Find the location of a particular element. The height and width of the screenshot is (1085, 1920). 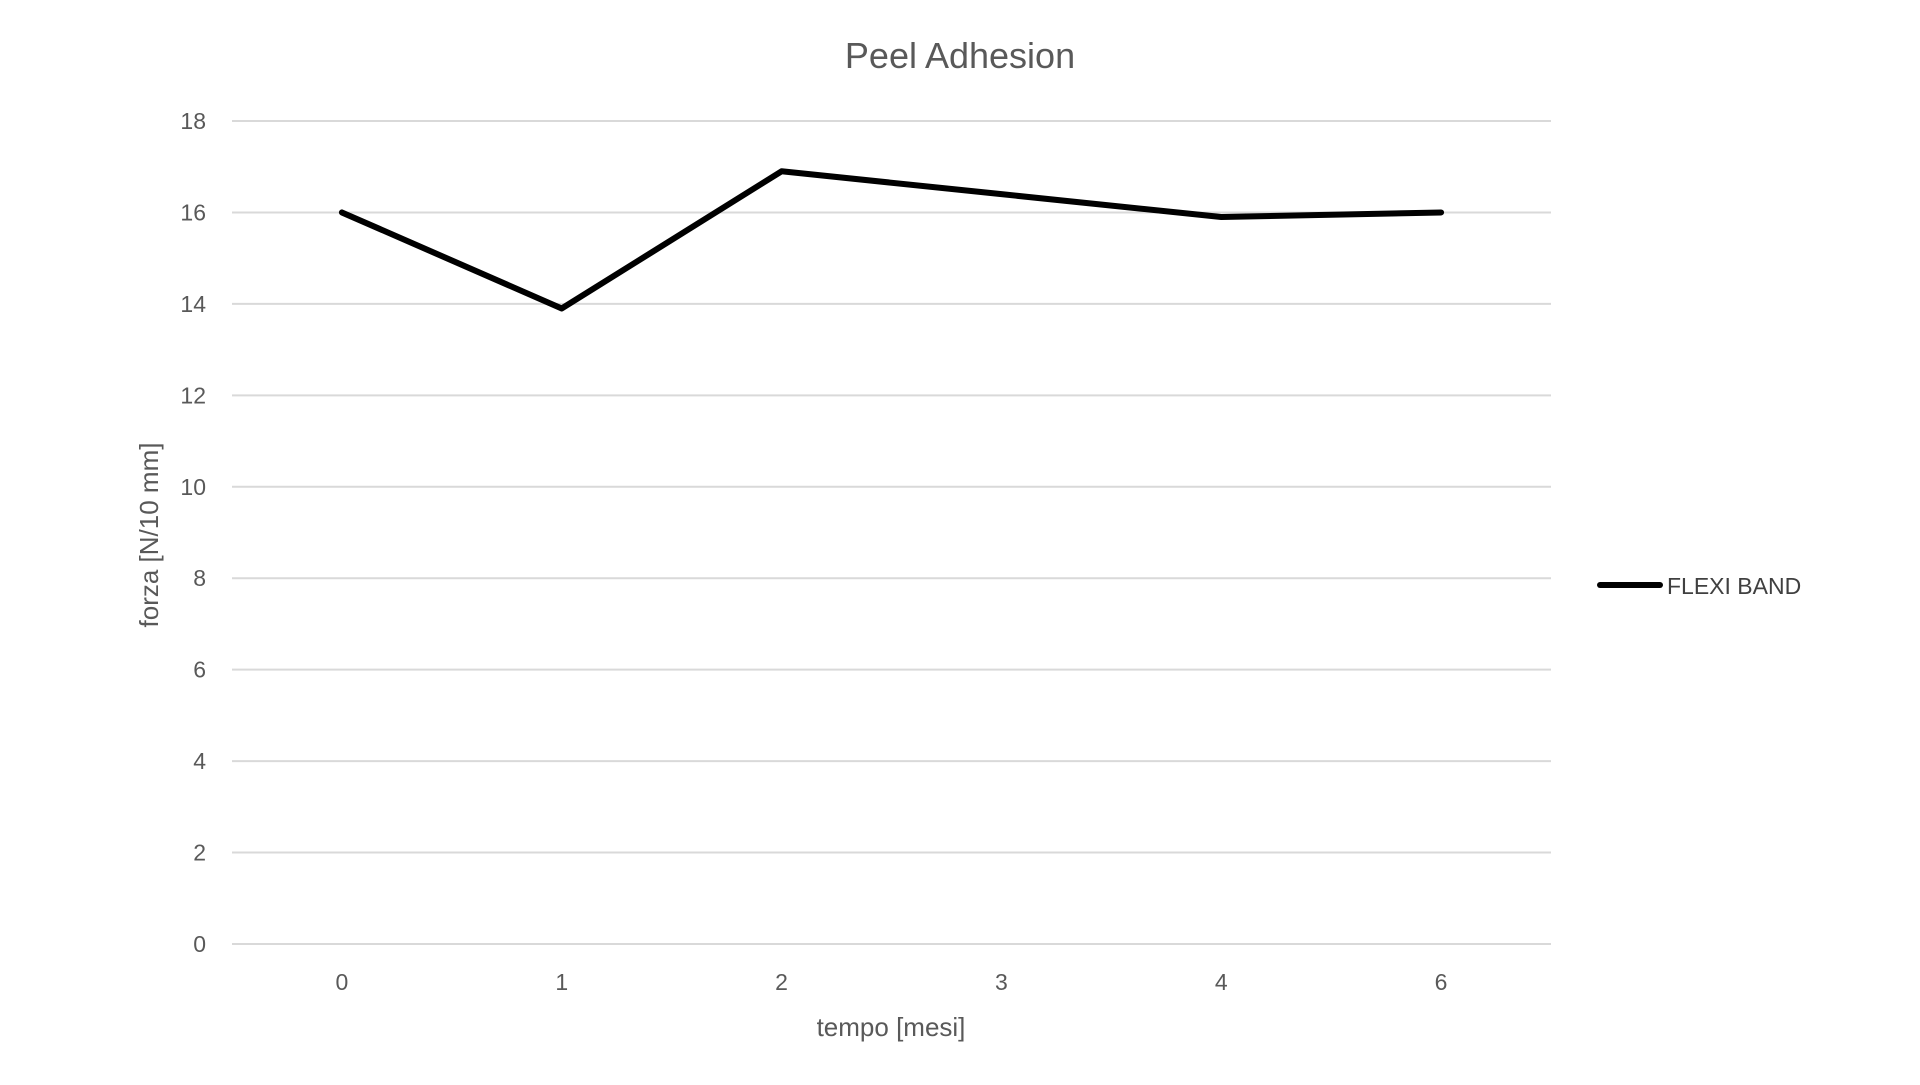

x-tick-label: 0 is located at coordinates (342, 982).